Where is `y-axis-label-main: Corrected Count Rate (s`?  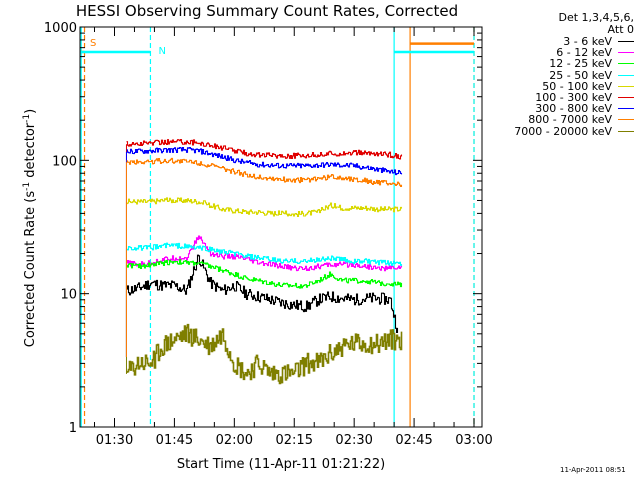
y-axis-label-main: Corrected Count Rate (s is located at coordinates (30, 269).